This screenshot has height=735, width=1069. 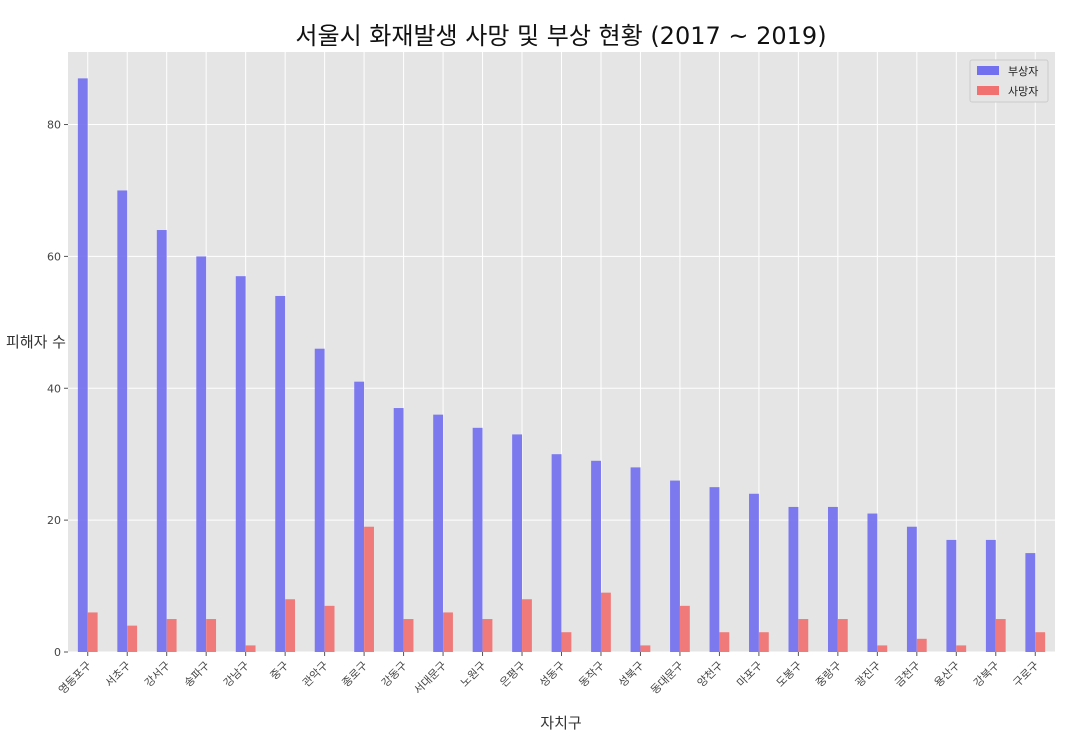 What do you see at coordinates (54, 388) in the screenshot?
I see `y-tick-label: 40` at bounding box center [54, 388].